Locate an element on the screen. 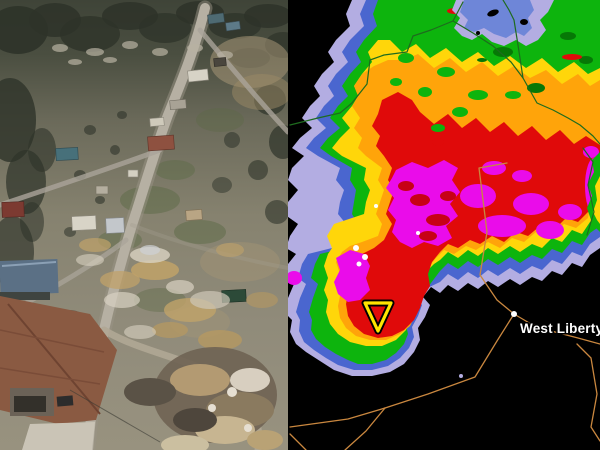 This screenshot has height=450, width=600. stray-echo-speck is located at coordinates (461, 376).